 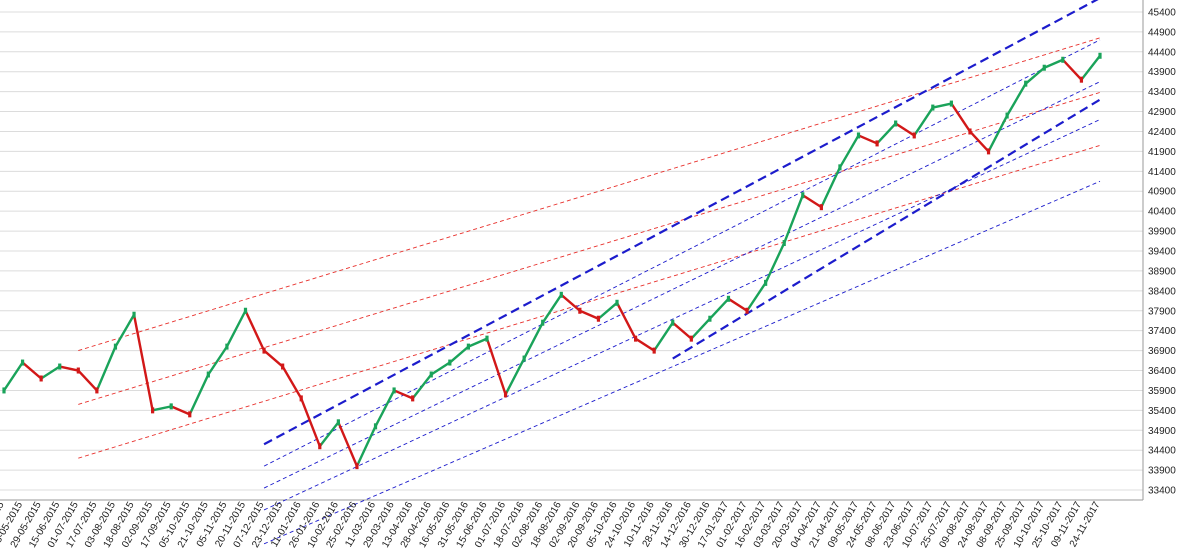 I want to click on y-tick-label: 44400, so click(x=1162, y=52).